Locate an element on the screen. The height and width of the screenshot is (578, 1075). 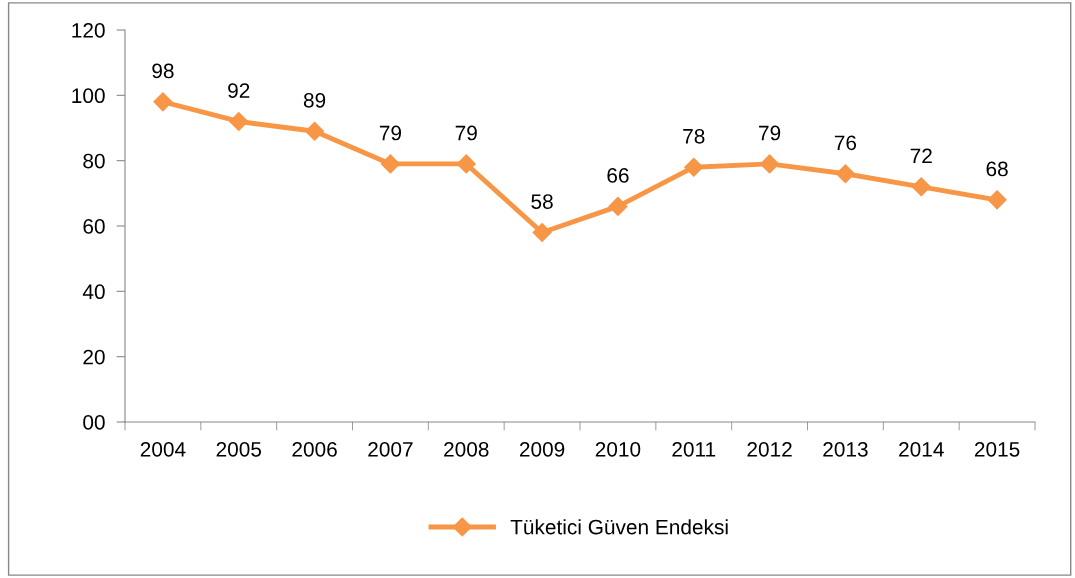
y-tick-label: 20 is located at coordinates (94, 357).